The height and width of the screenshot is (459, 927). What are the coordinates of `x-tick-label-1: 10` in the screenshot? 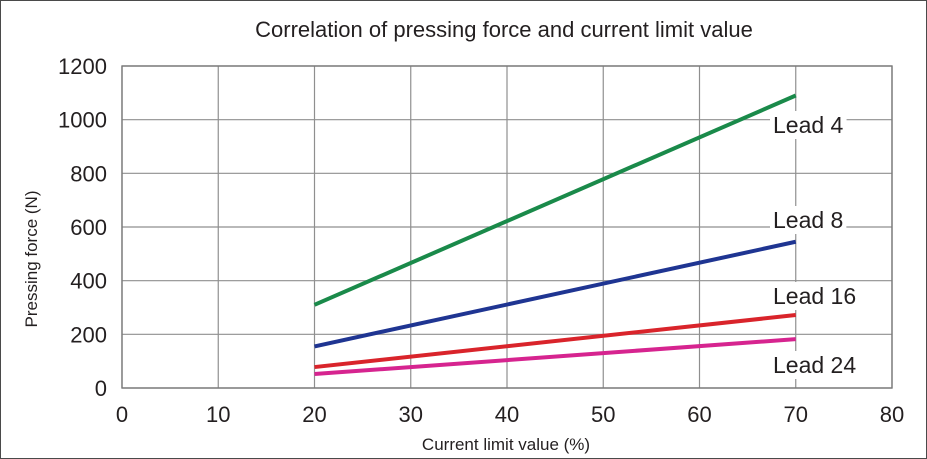 It's located at (218, 414).